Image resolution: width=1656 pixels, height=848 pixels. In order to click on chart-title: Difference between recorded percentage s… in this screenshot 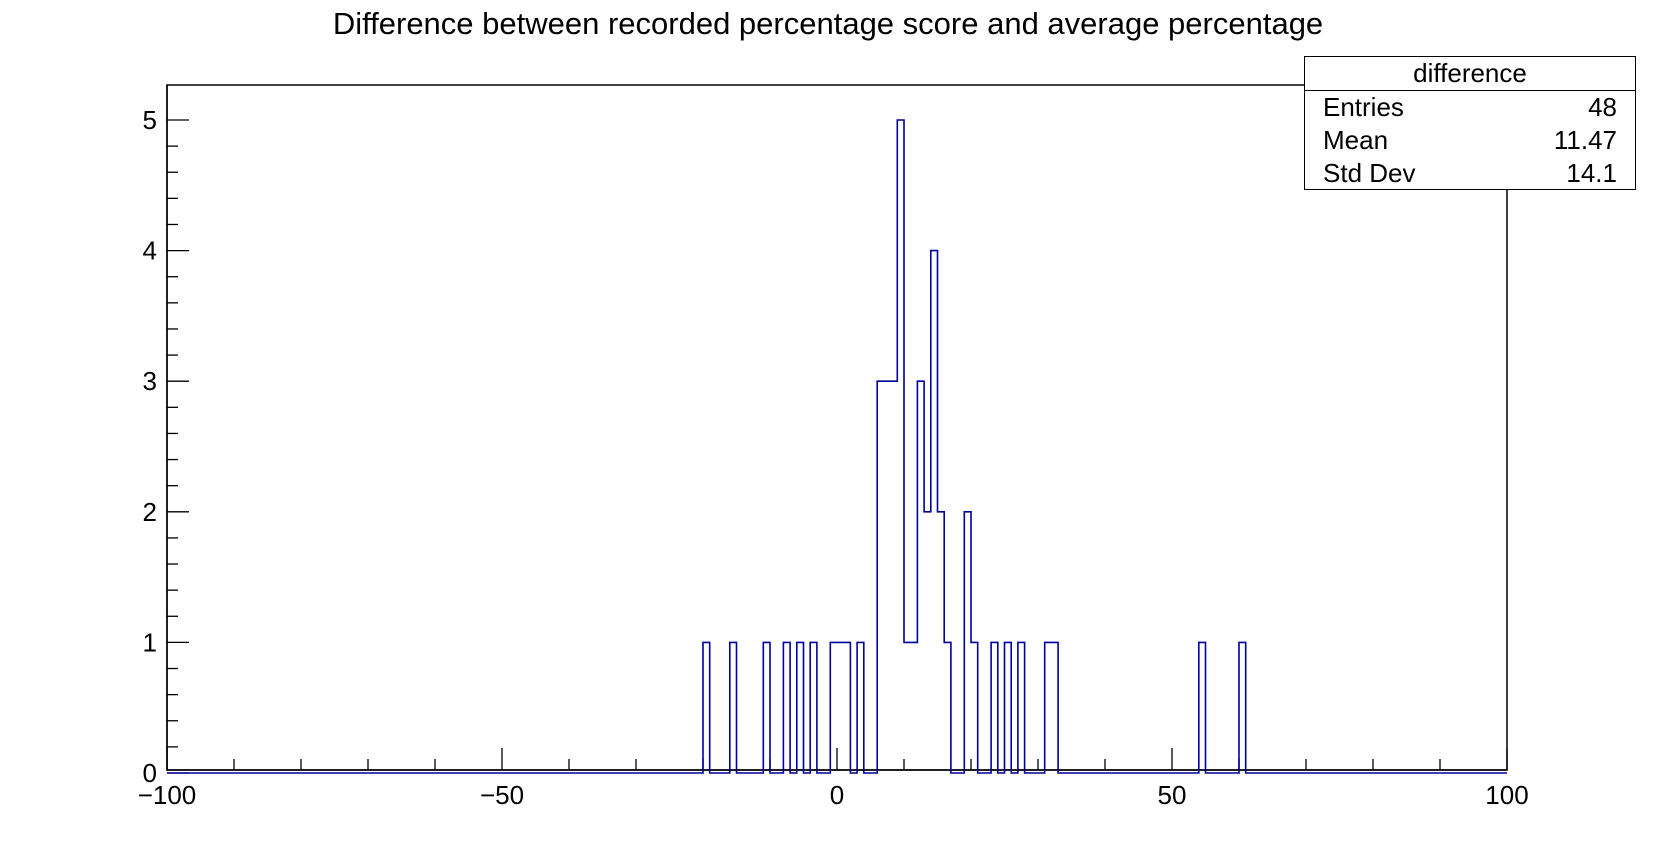, I will do `click(828, 23)`.